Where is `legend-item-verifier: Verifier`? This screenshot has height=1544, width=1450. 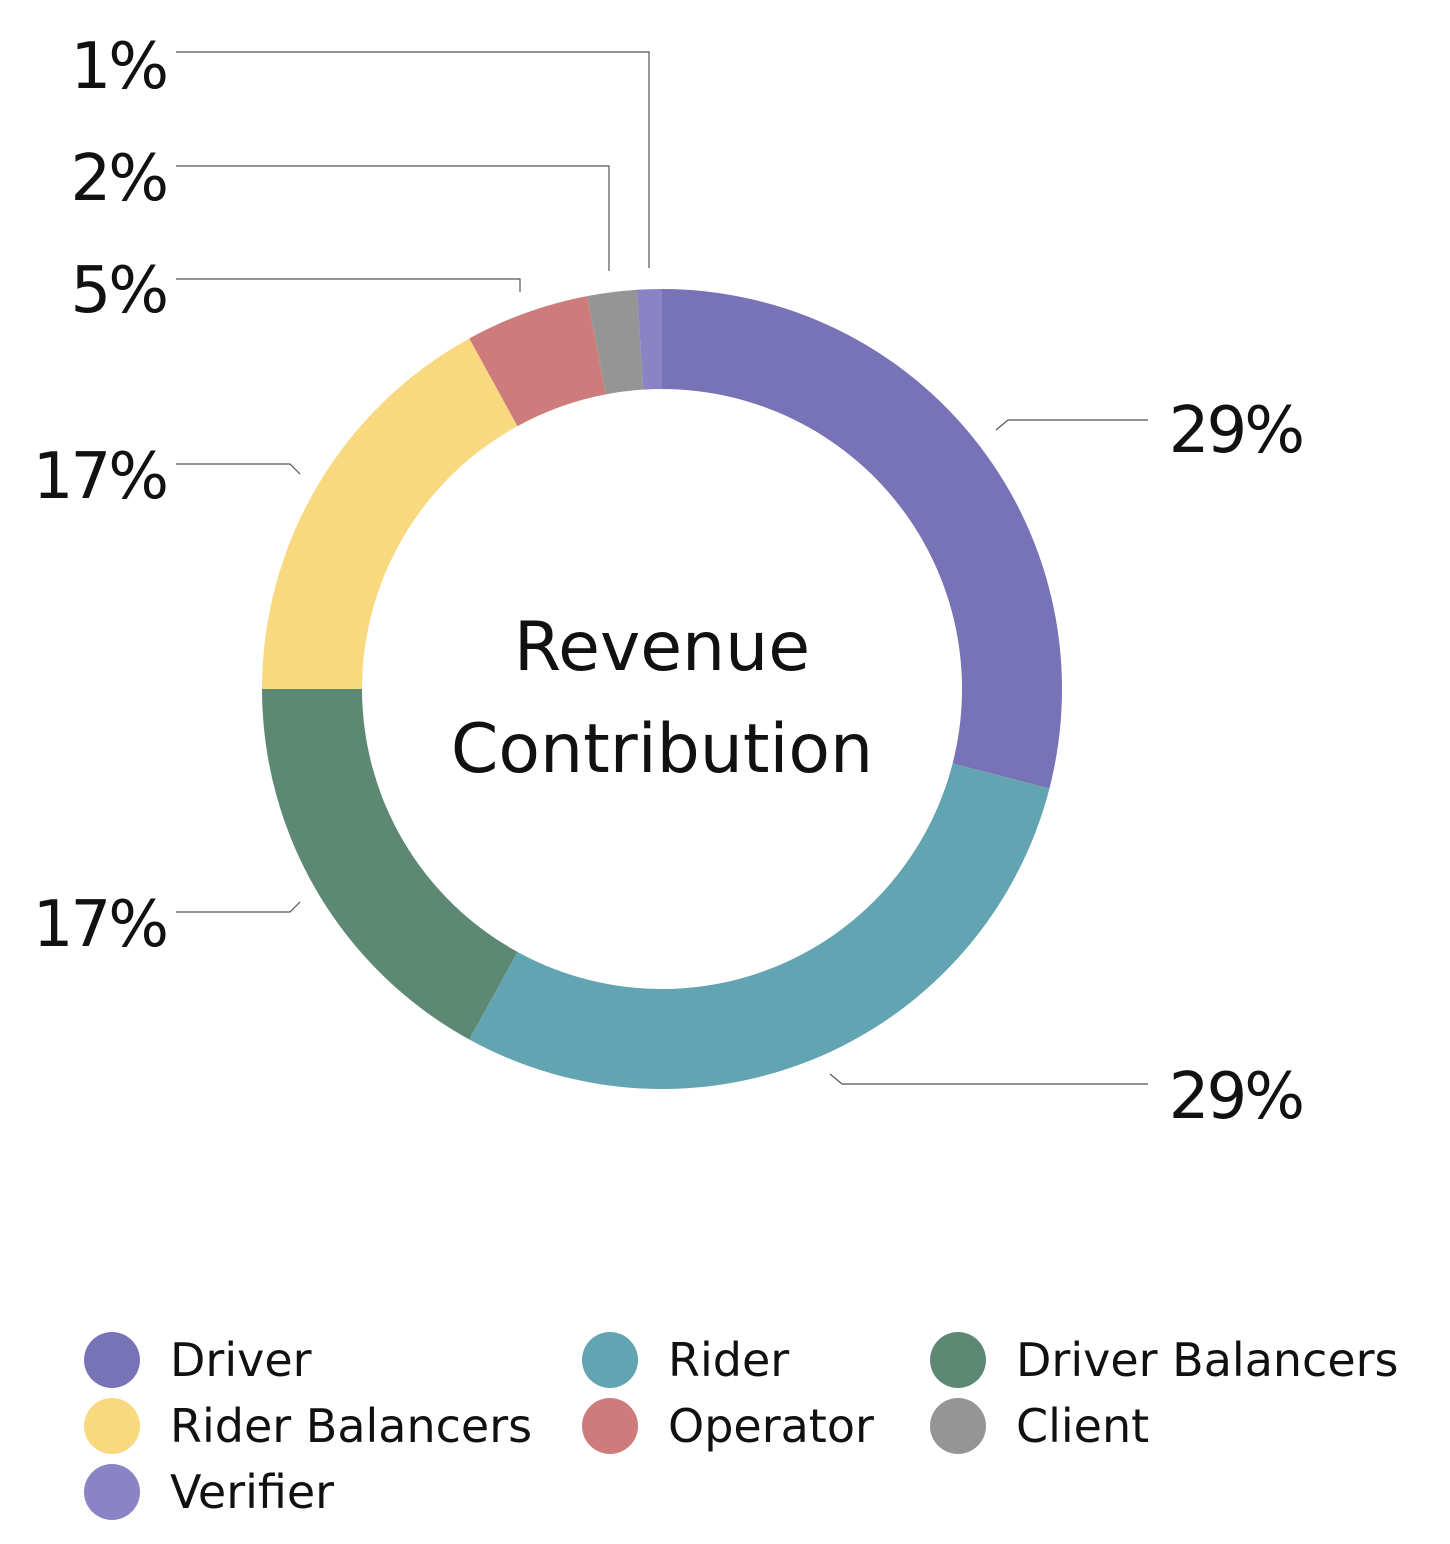
legend-item-verifier: Verifier is located at coordinates (209, 1492).